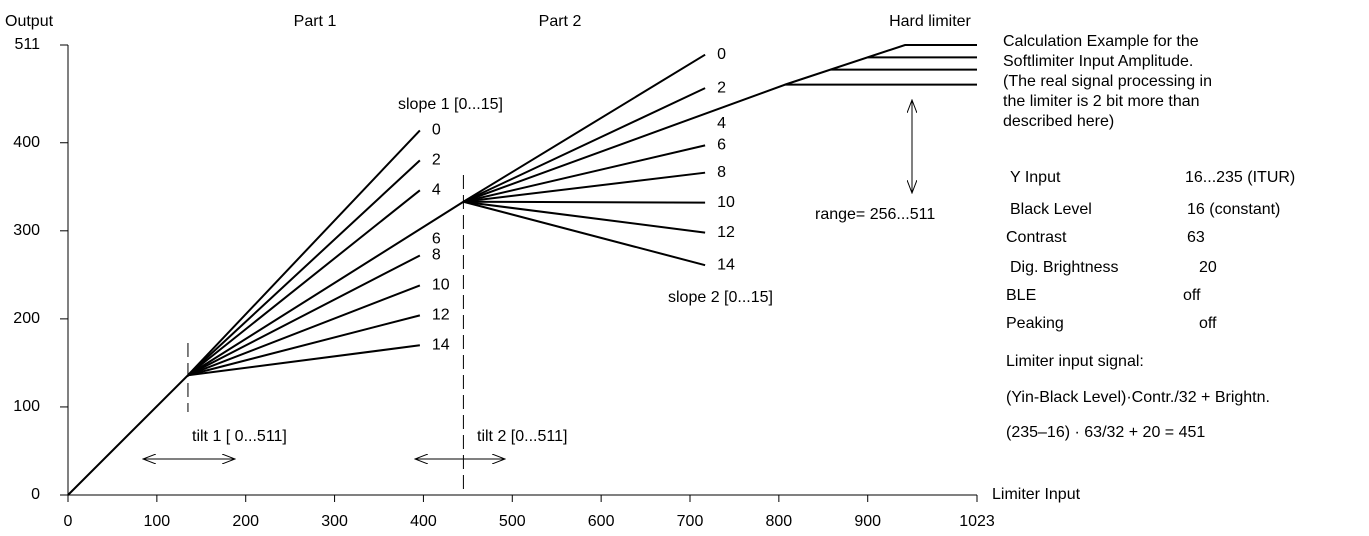 The height and width of the screenshot is (536, 1369). Describe the element at coordinates (423, 521) in the screenshot. I see `x-tick-label: 400` at that location.